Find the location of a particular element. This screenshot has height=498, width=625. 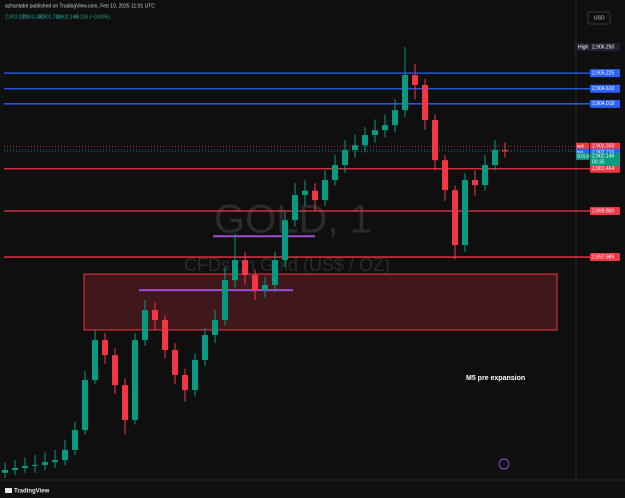

price-tag-label: 2,904.610 is located at coordinates (603, 89).